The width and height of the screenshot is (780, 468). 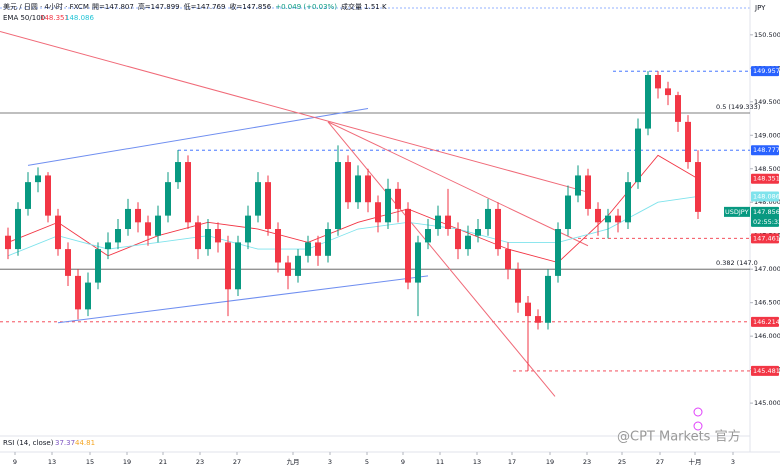 What do you see at coordinates (766, 322) in the screenshot?
I see `price-badge-label: 146.214` at bounding box center [766, 322].